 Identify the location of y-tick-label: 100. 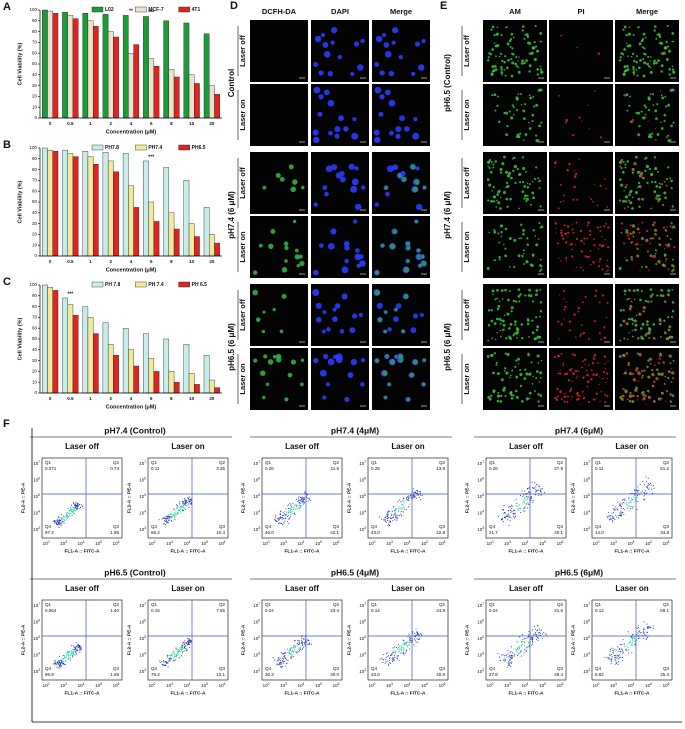
(33, 284).